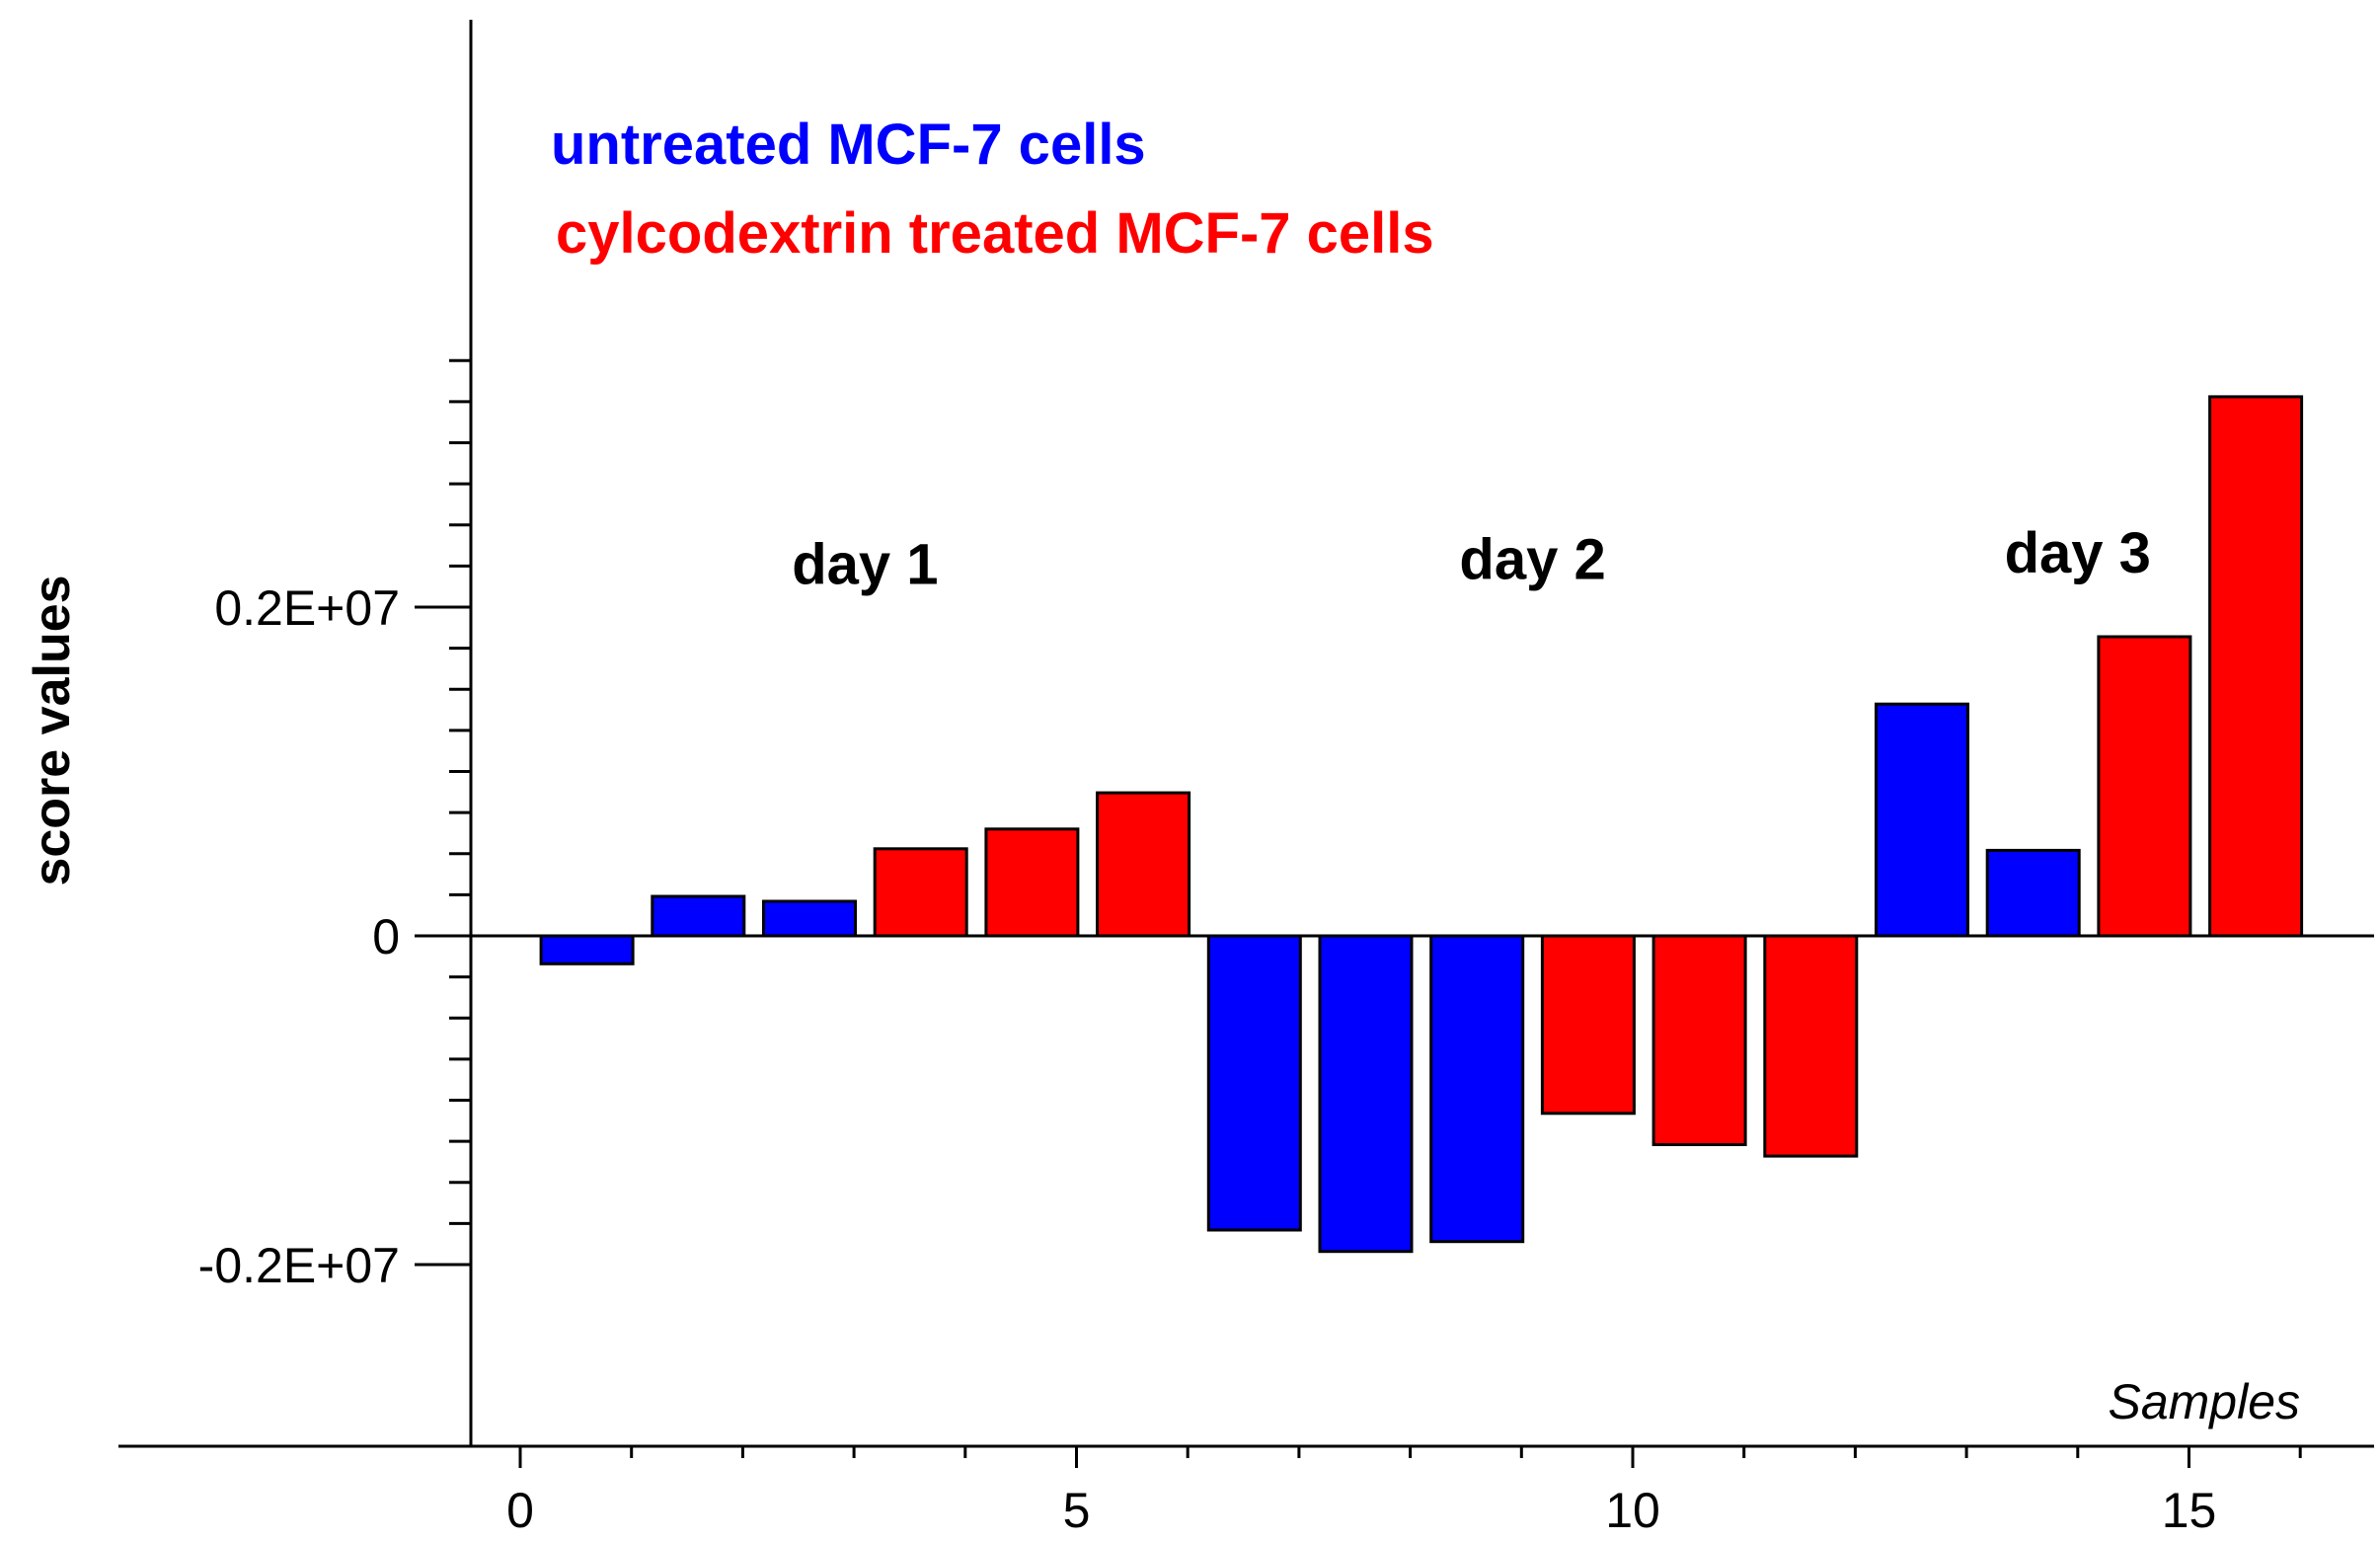  What do you see at coordinates (848, 145) in the screenshot?
I see `legend-untreated: untreated MCF-7 cells` at bounding box center [848, 145].